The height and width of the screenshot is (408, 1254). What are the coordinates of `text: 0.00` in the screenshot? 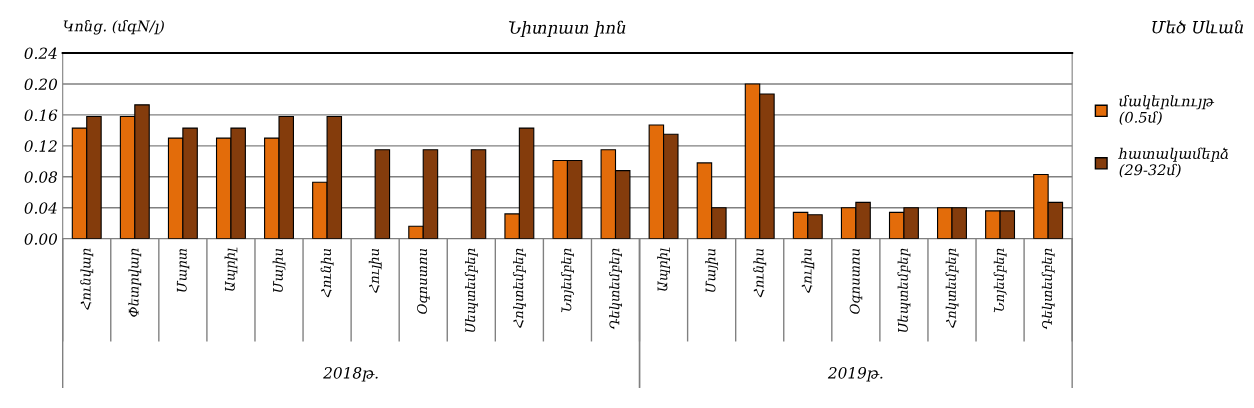 It's located at (41, 239).